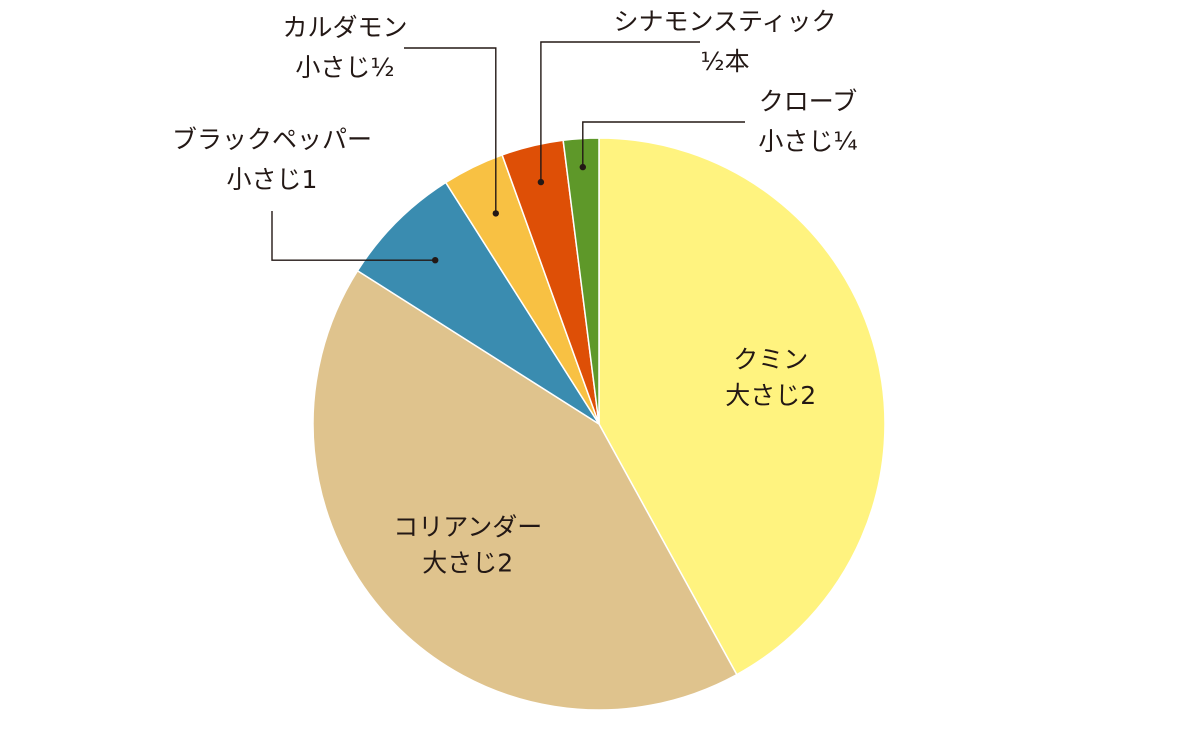 The width and height of the screenshot is (1200, 730). What do you see at coordinates (808, 101) in the screenshot?
I see `slice-label-name-6: クローブ` at bounding box center [808, 101].